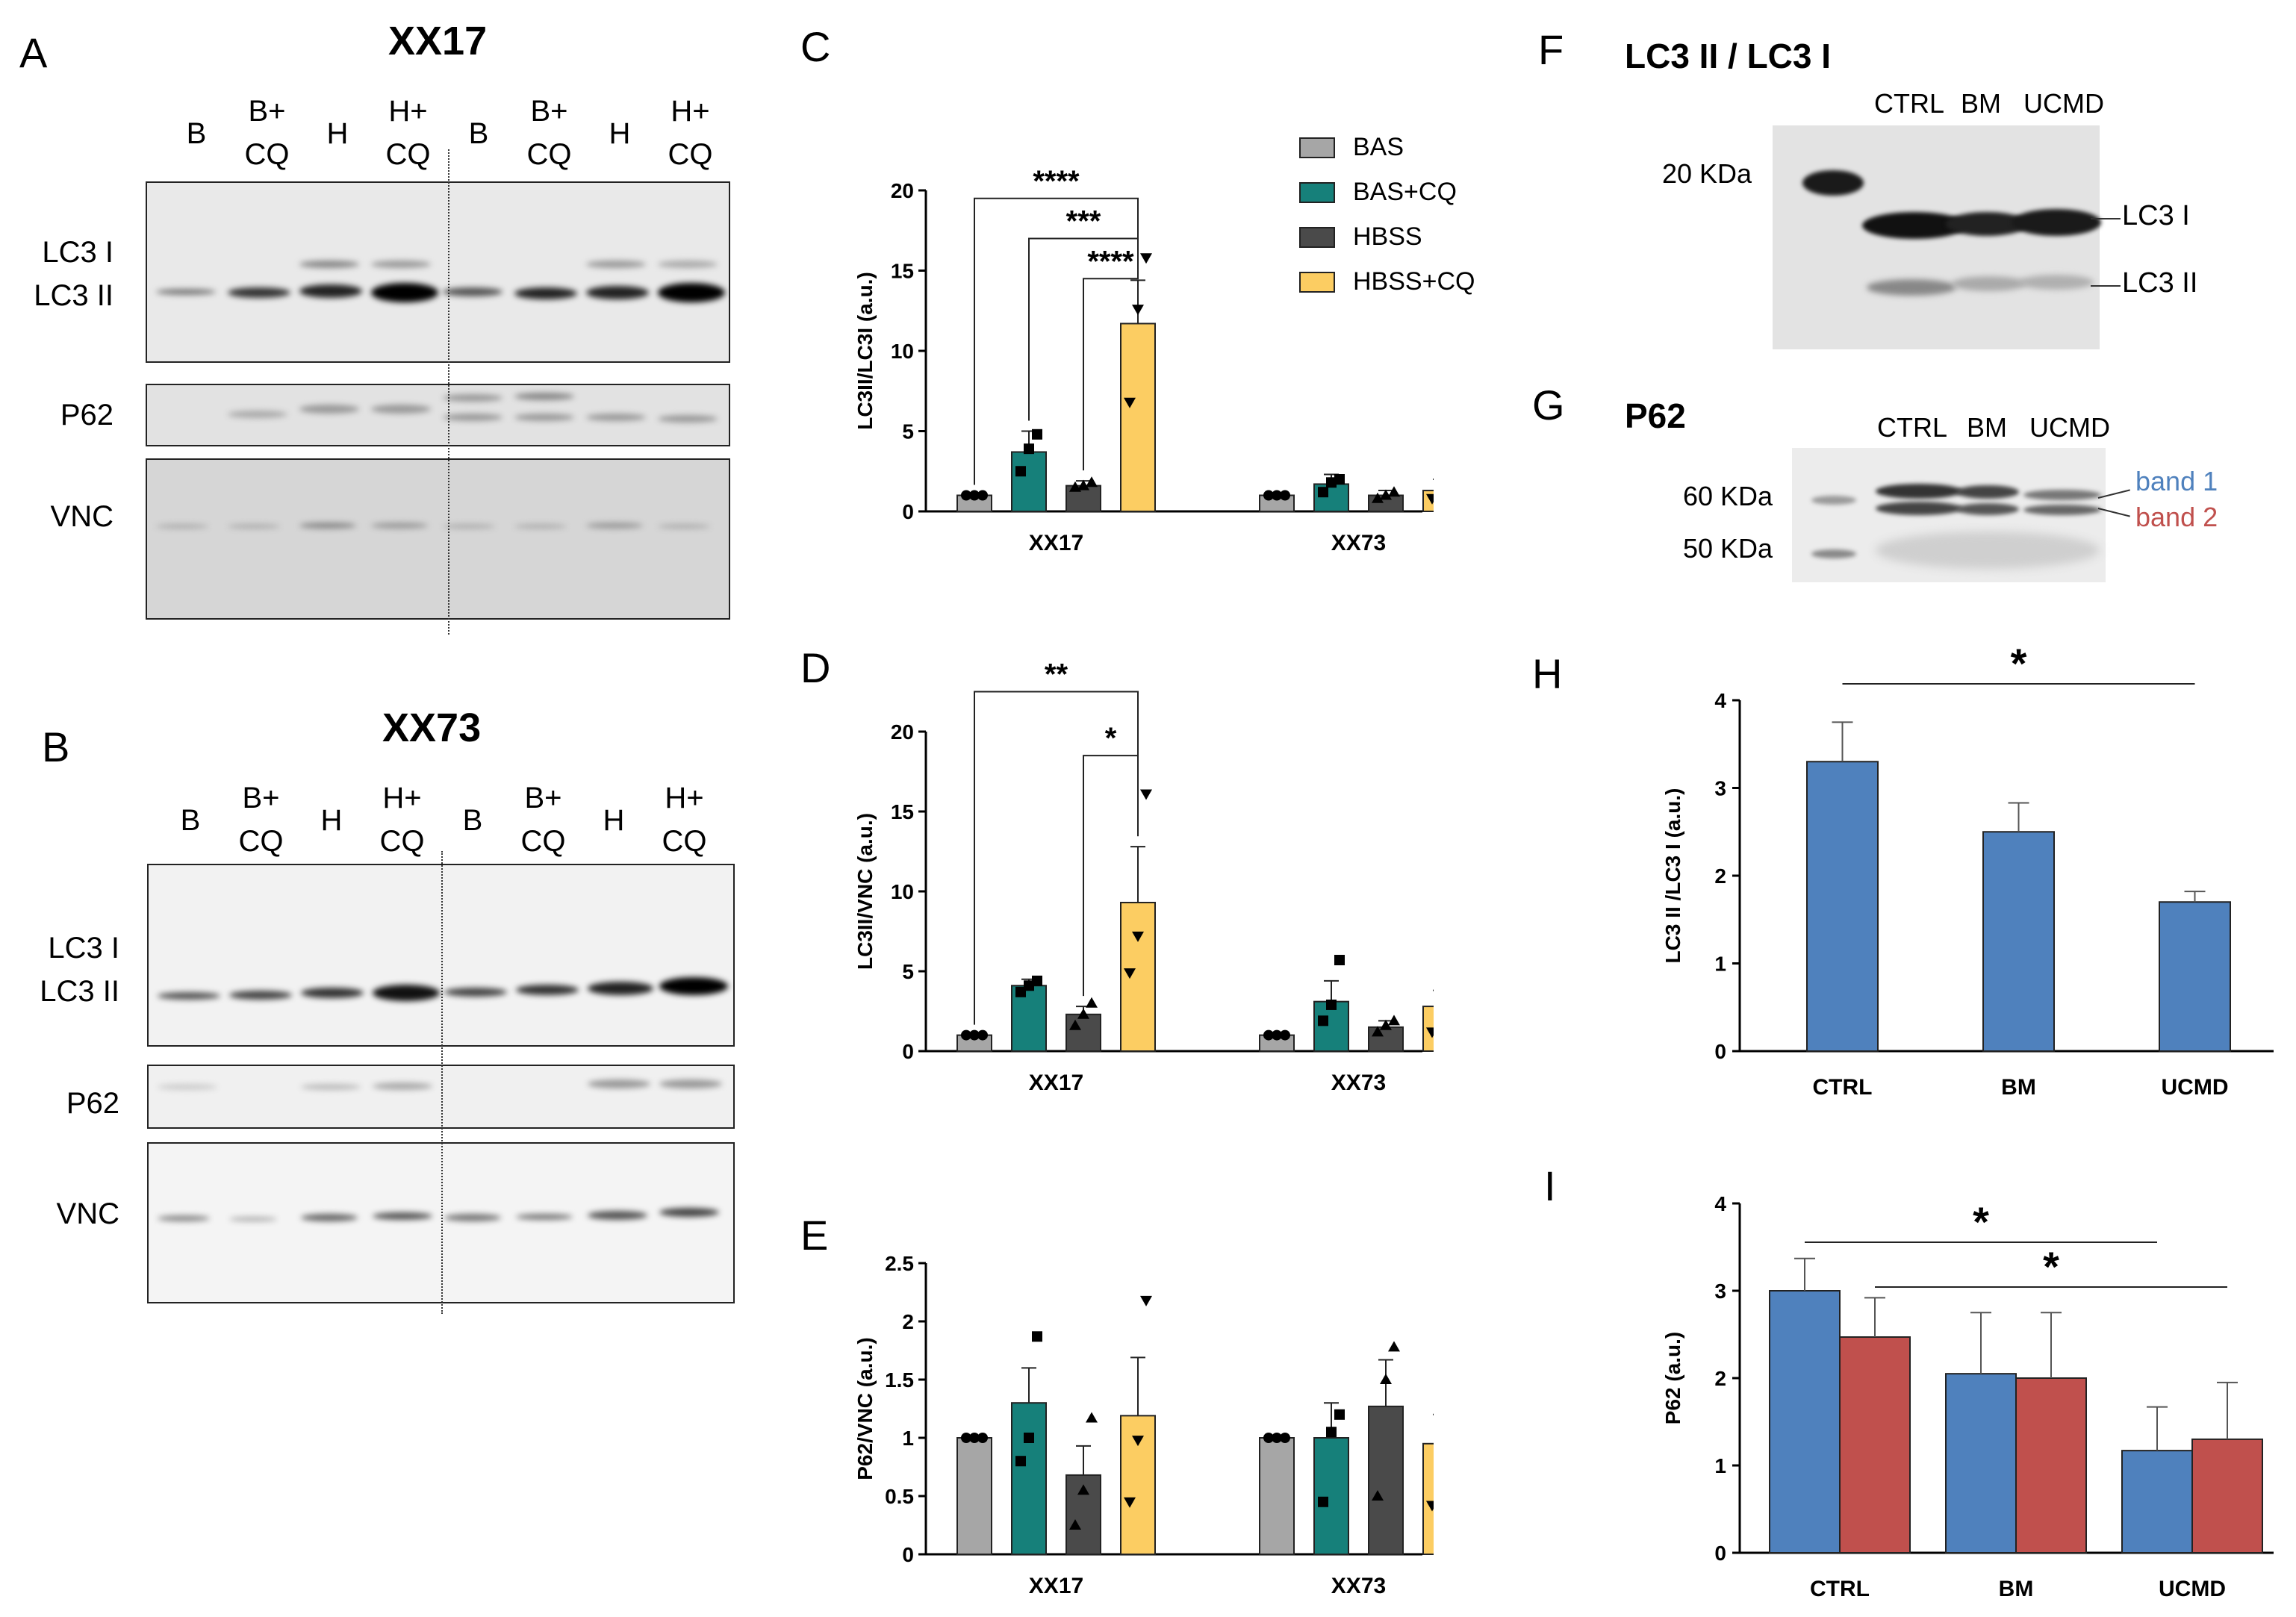 The image size is (2296, 1617). What do you see at coordinates (1083, 1032) in the screenshot?
I see `bar-D-XX17-HBSS` at bounding box center [1083, 1032].